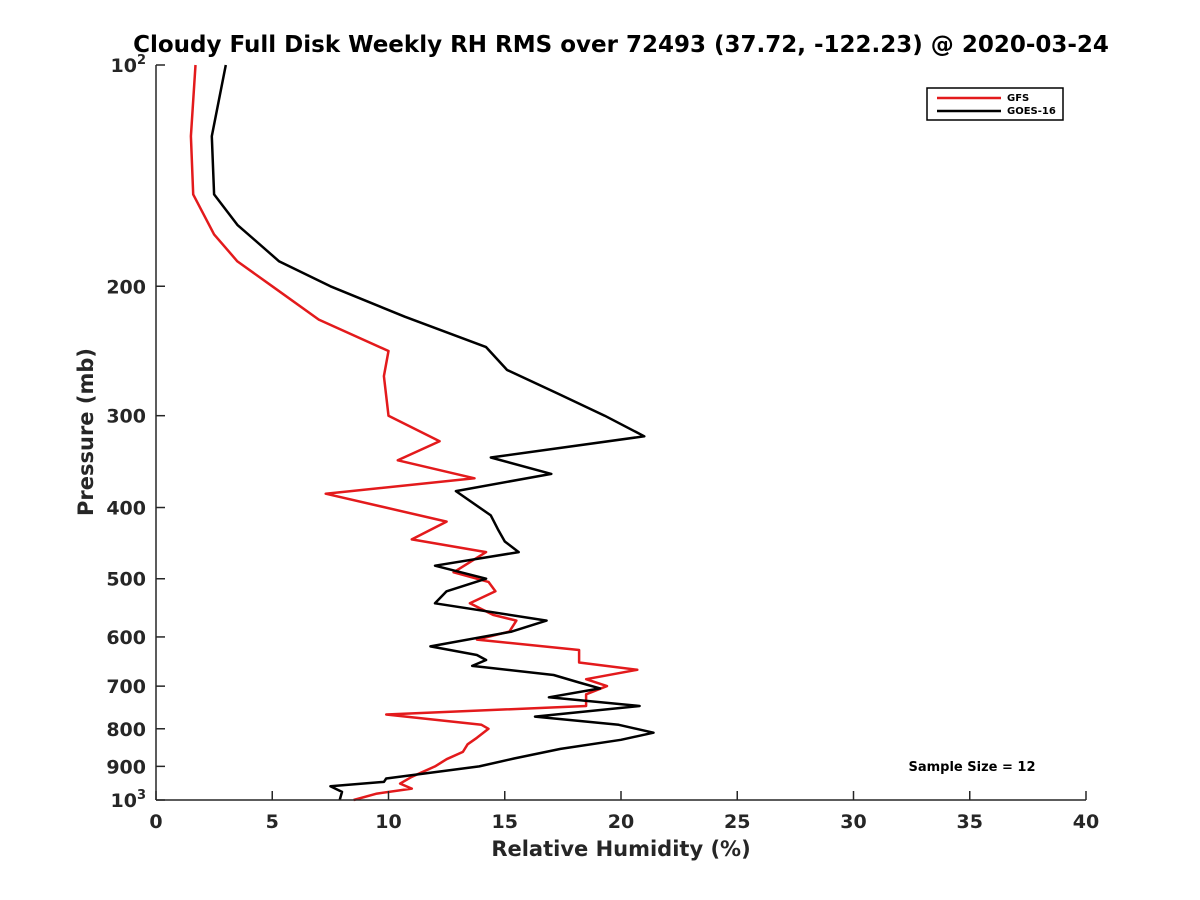 Image resolution: width=1200 pixels, height=900 pixels. I want to click on legend-label-goes16: GOES-16, so click(1031, 111).